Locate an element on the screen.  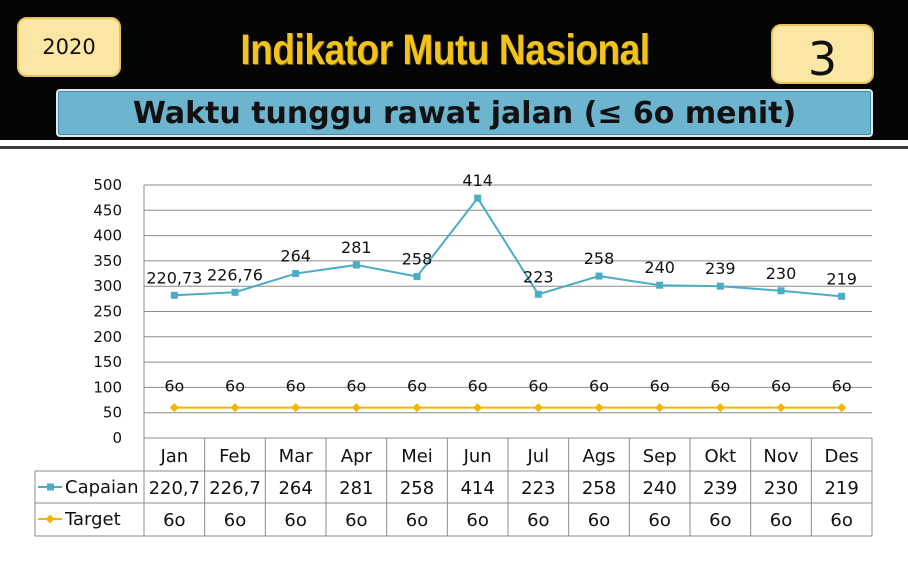
table-cell: 230 is located at coordinates (781, 488).